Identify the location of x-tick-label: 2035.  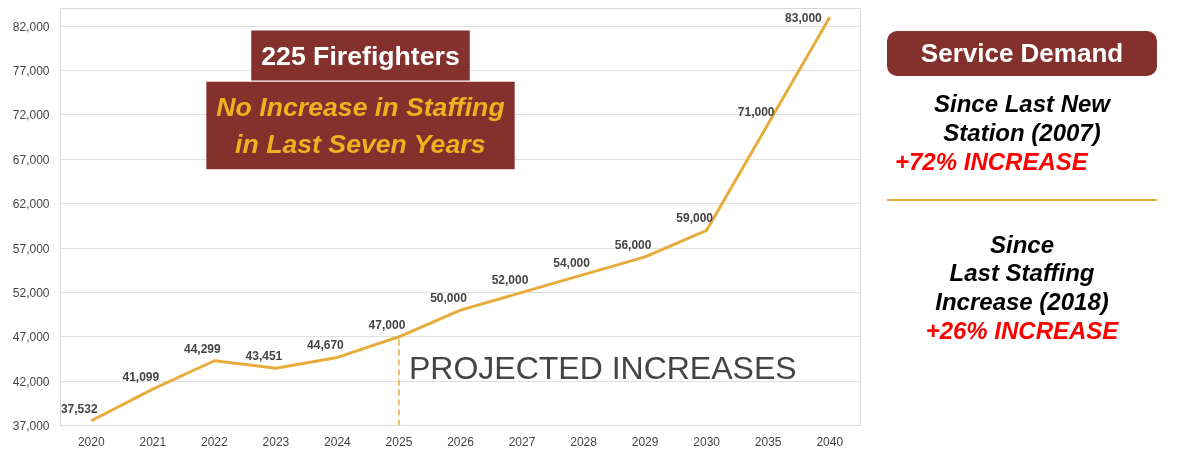
(768, 441).